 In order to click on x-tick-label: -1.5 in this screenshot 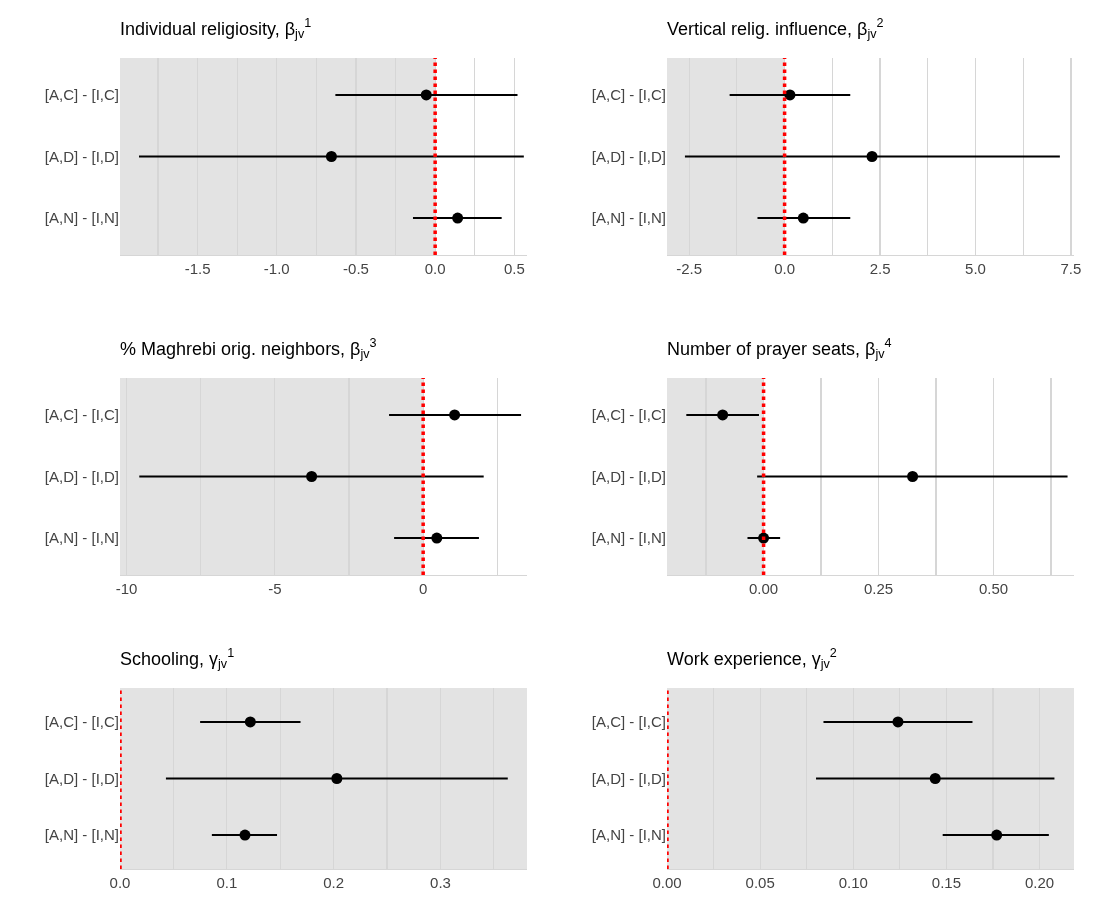, I will do `click(197, 268)`.